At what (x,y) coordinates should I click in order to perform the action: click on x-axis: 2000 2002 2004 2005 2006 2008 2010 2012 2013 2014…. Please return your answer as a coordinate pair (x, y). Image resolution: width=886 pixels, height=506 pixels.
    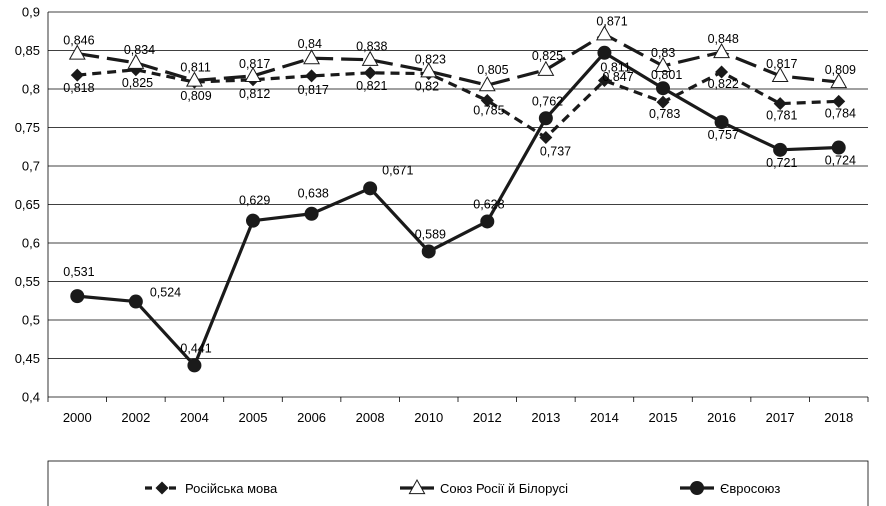
    Looking at the image, I should click on (458, 411).